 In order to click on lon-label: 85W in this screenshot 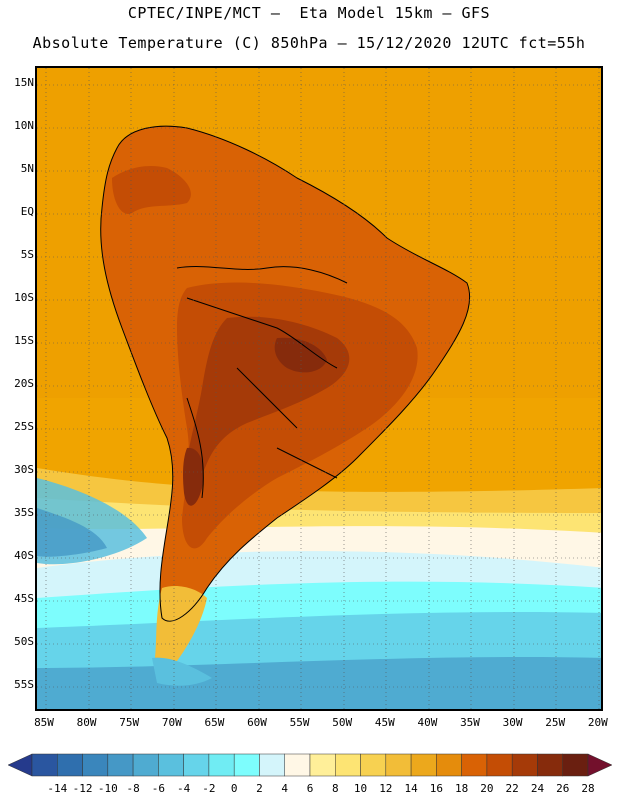, I will do `click(44, 722)`.